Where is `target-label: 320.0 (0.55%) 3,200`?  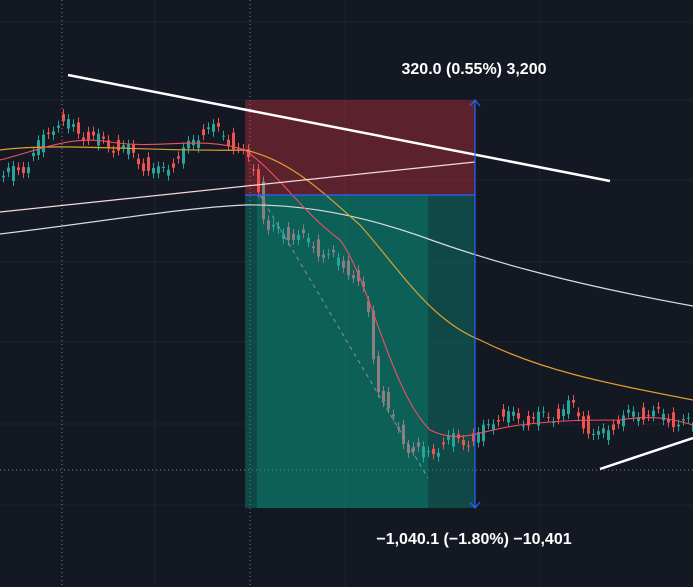
target-label: 320.0 (0.55%) 3,200 is located at coordinates (474, 69).